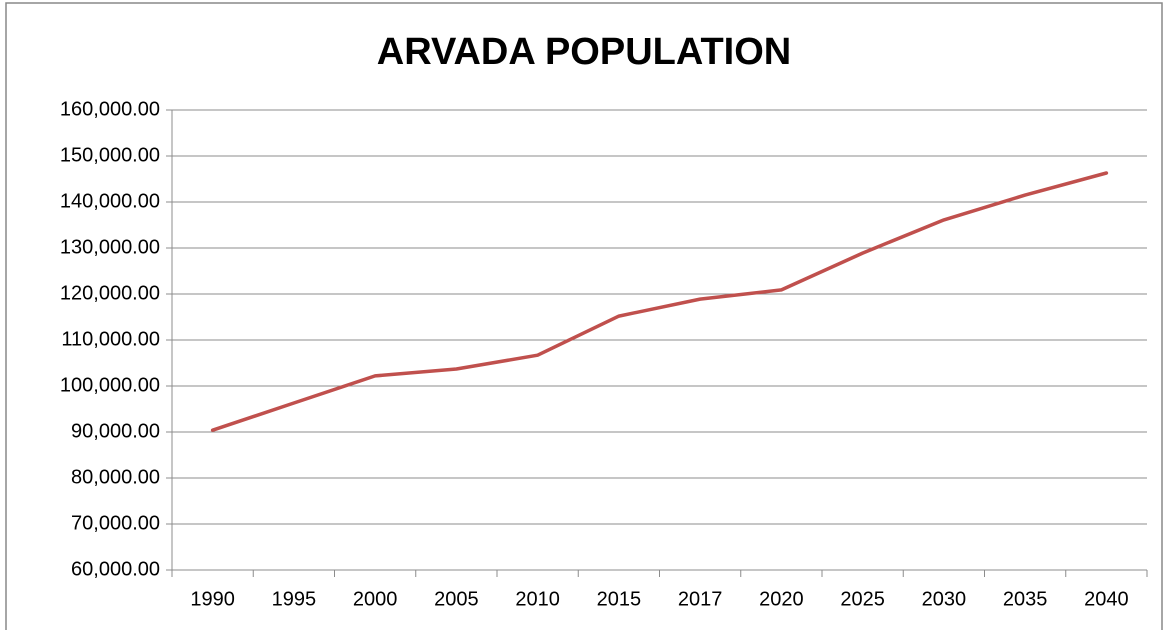 This screenshot has width=1167, height=635. I want to click on x-tick-label: 2015, so click(619, 599).